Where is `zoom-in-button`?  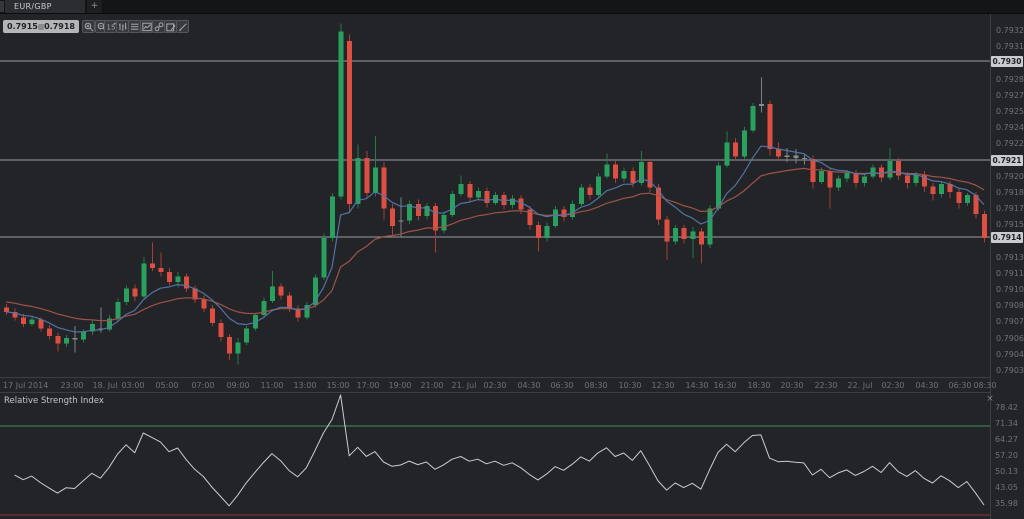 zoom-in-button is located at coordinates (88, 26).